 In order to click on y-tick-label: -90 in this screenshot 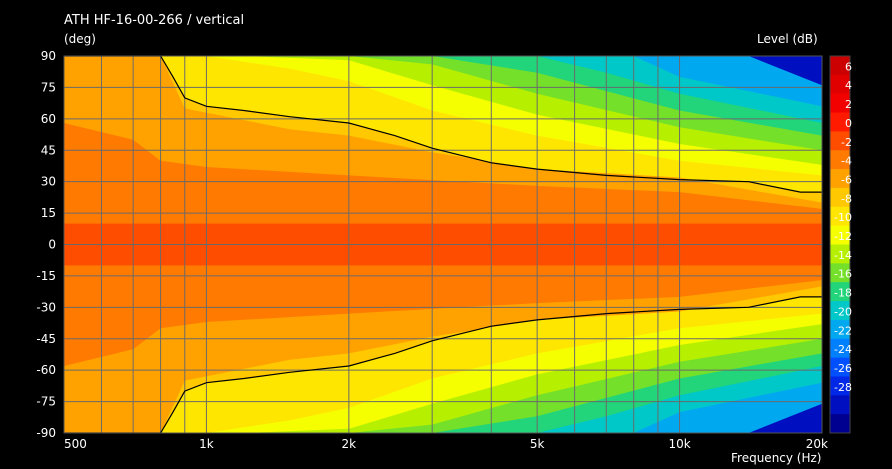, I will do `click(46, 433)`.